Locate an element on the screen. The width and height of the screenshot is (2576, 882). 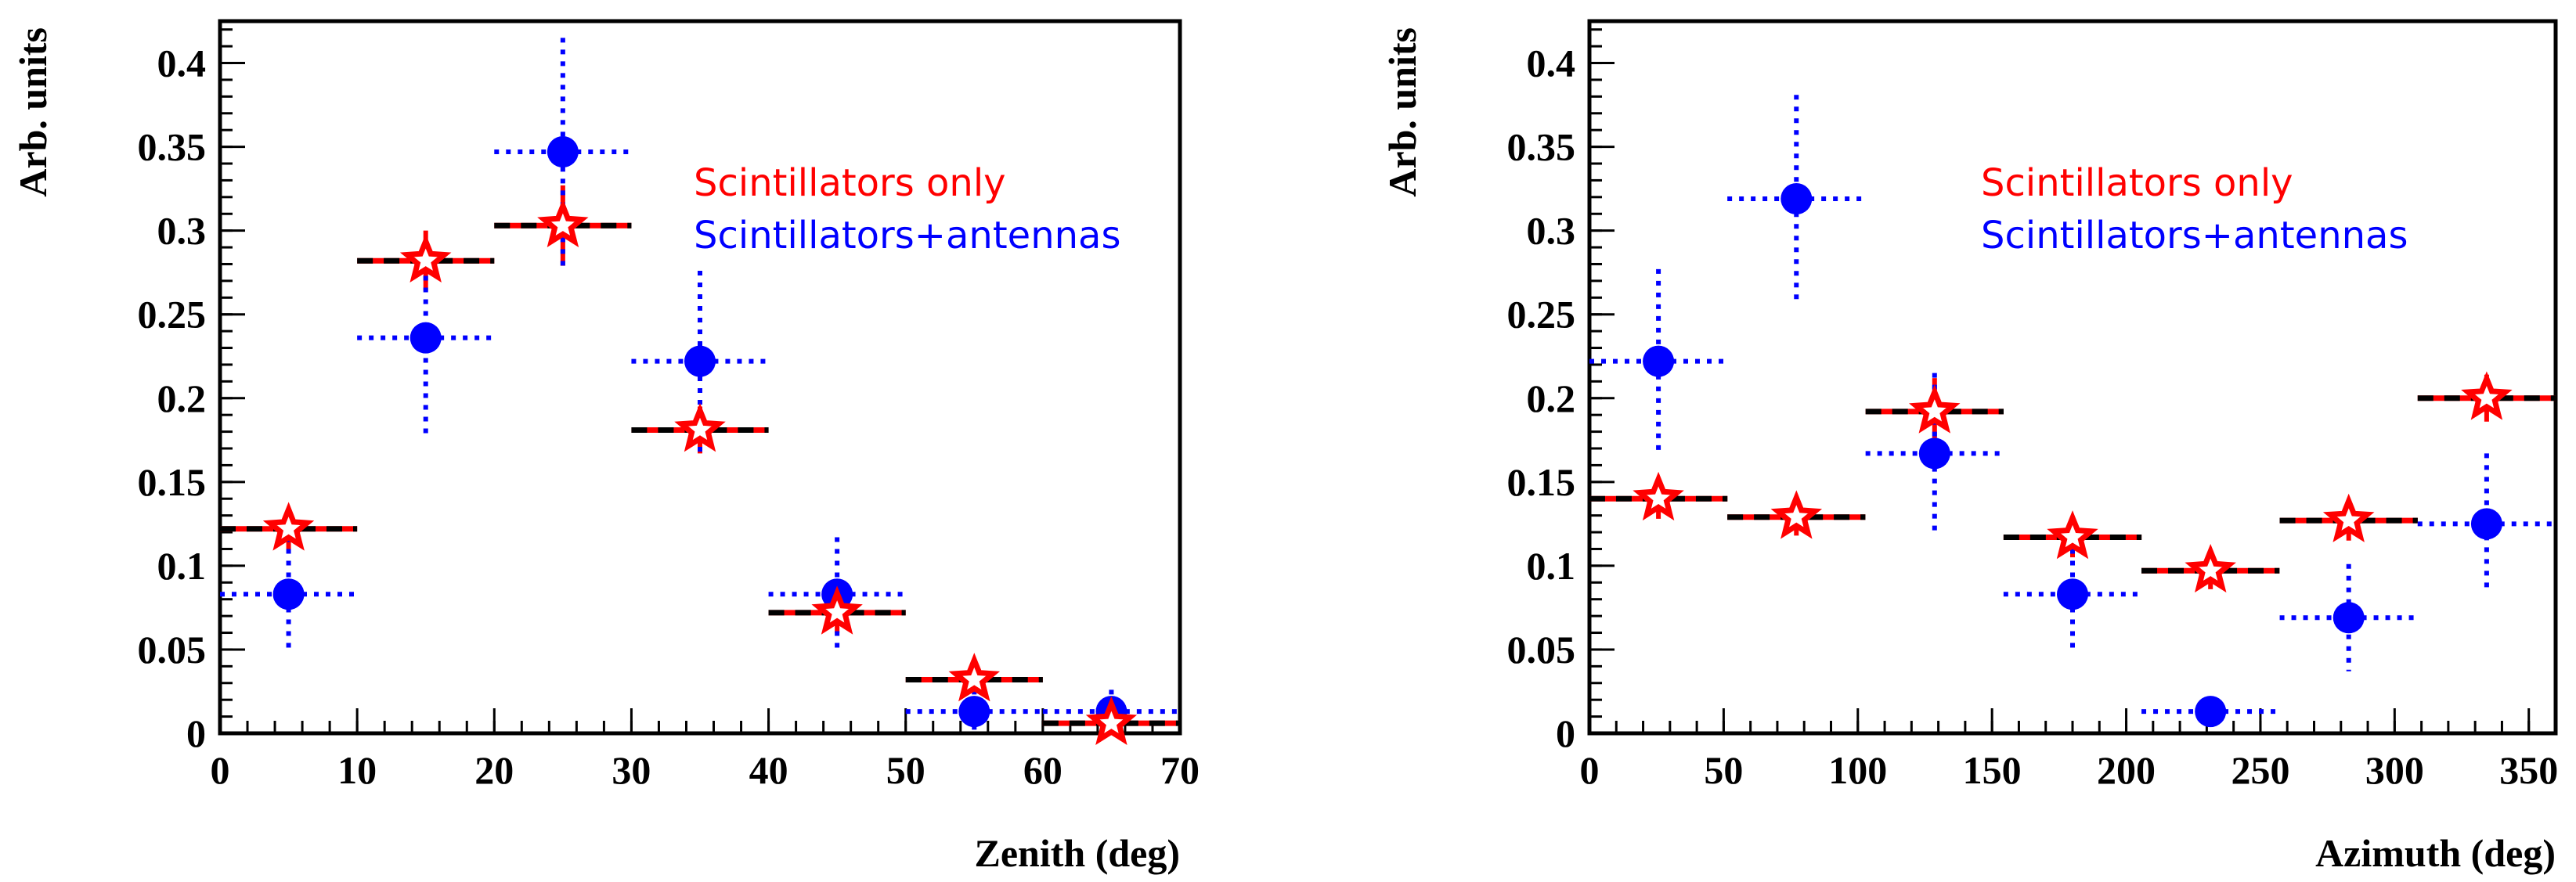
x-tick-label: 350 is located at coordinates (2528, 770).